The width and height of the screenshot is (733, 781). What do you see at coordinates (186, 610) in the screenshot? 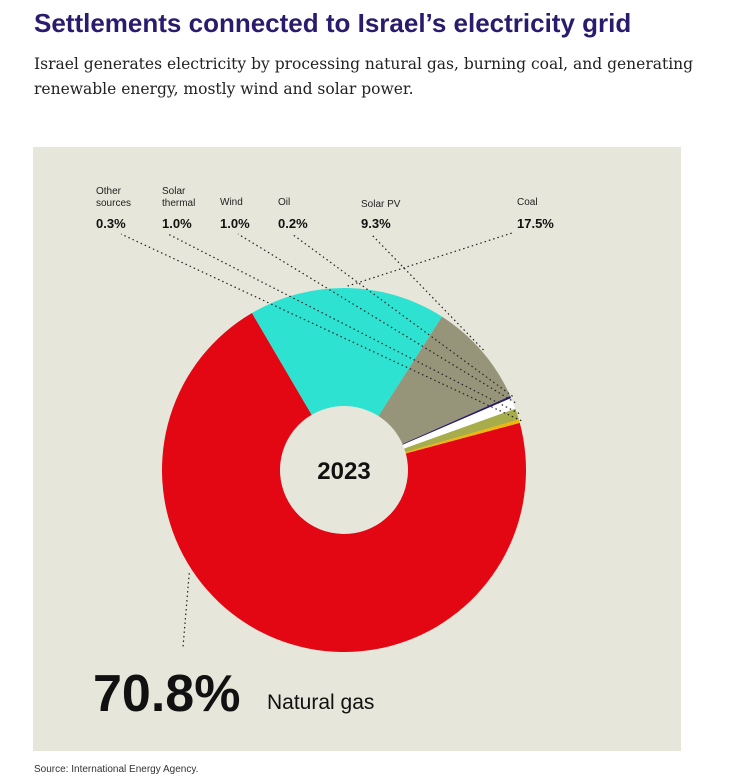
I see `leader-natural-gas` at bounding box center [186, 610].